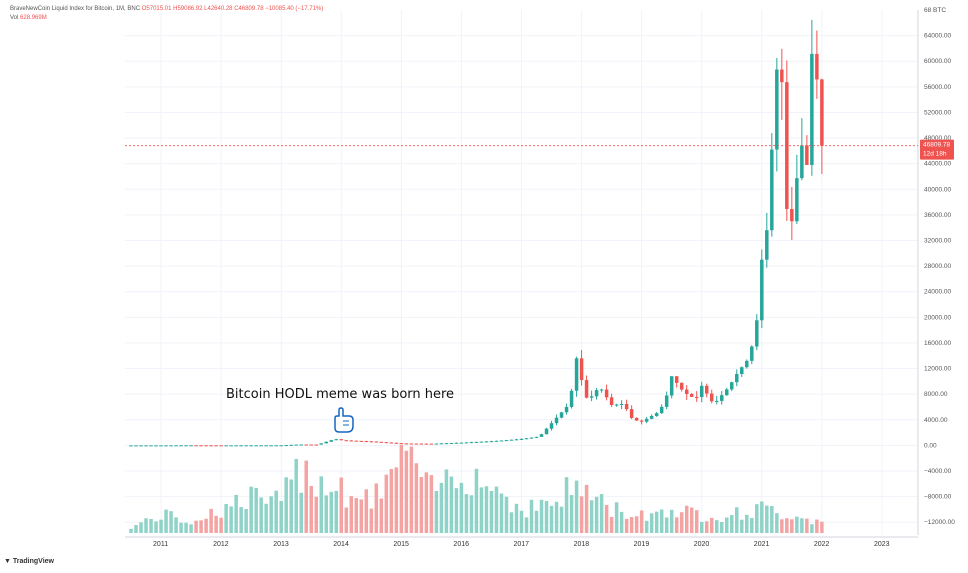 This screenshot has width=968, height=573. What do you see at coordinates (937, 266) in the screenshot?
I see `y-tick-label: 28000.00` at bounding box center [937, 266].